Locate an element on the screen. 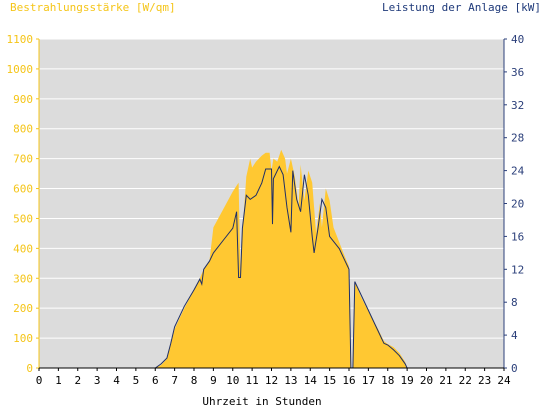 The height and width of the screenshot is (408, 544). x-tick-label: 16 is located at coordinates (348, 380).